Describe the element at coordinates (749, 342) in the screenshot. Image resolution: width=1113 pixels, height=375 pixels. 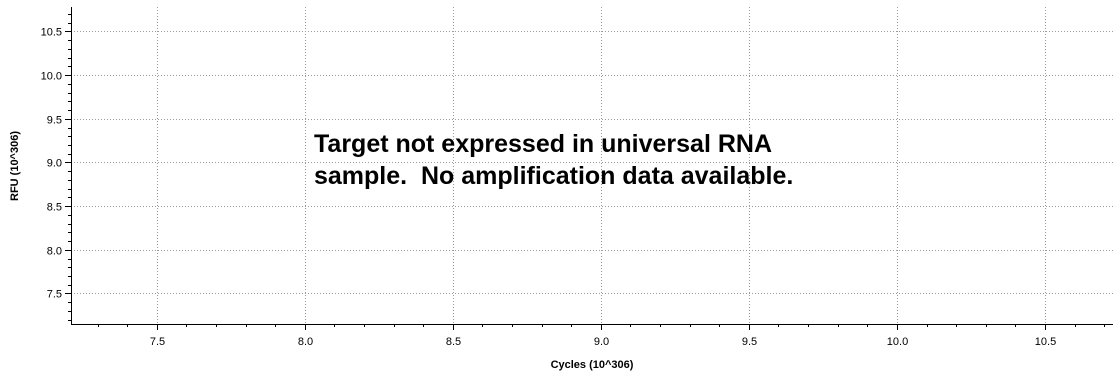
I see `x-tick-label-9.5: 9.5` at that location.